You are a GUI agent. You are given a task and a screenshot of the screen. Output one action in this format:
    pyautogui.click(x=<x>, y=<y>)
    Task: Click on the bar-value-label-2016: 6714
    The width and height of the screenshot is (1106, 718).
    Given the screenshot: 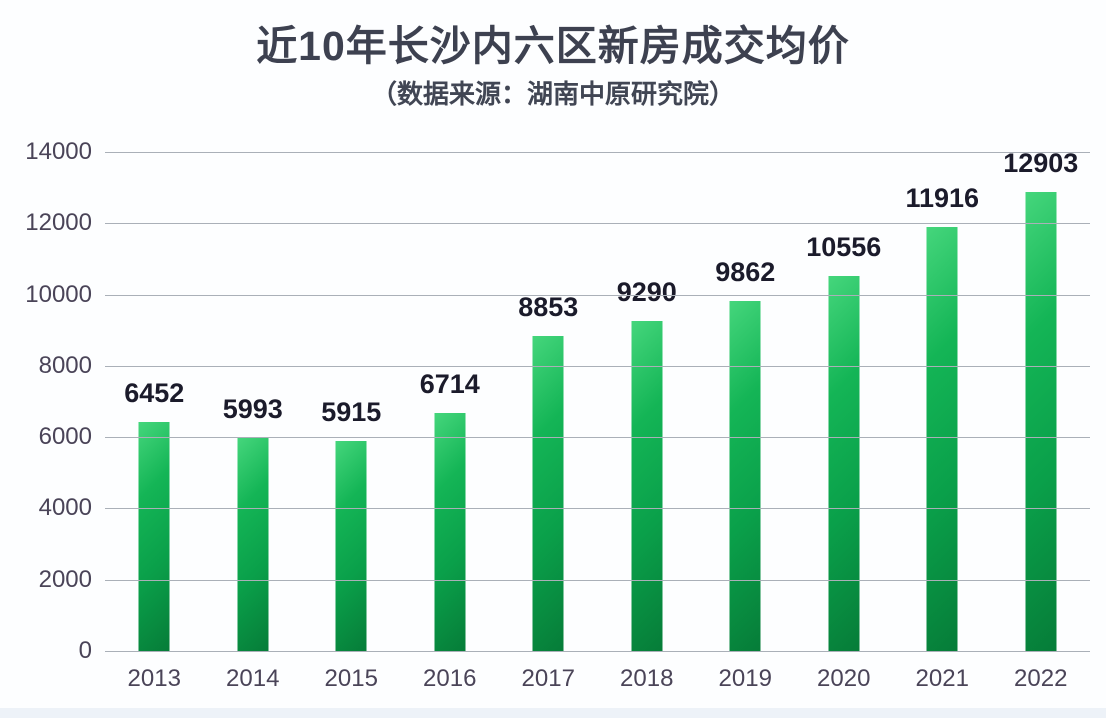 What is the action you would take?
    pyautogui.click(x=449, y=383)
    